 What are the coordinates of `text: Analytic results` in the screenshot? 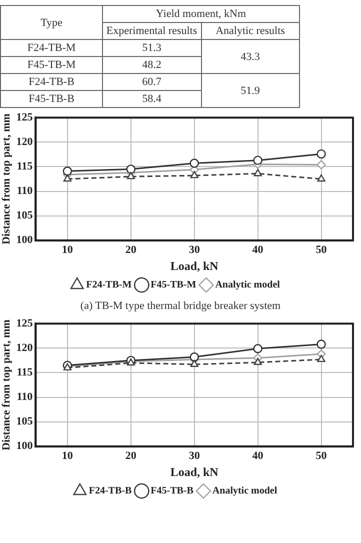 It's located at (250, 31).